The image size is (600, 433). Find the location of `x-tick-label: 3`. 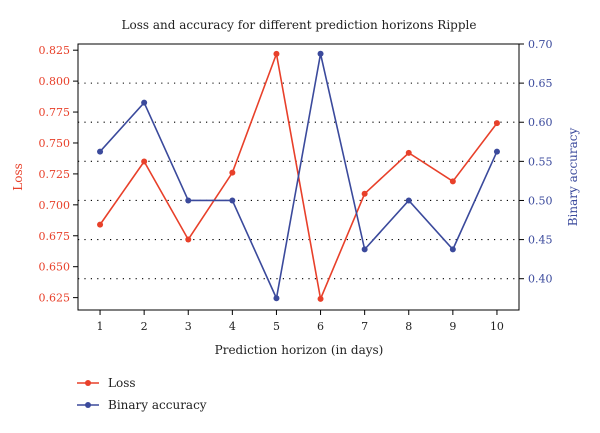

x-tick-label: 3 is located at coordinates (188, 326).